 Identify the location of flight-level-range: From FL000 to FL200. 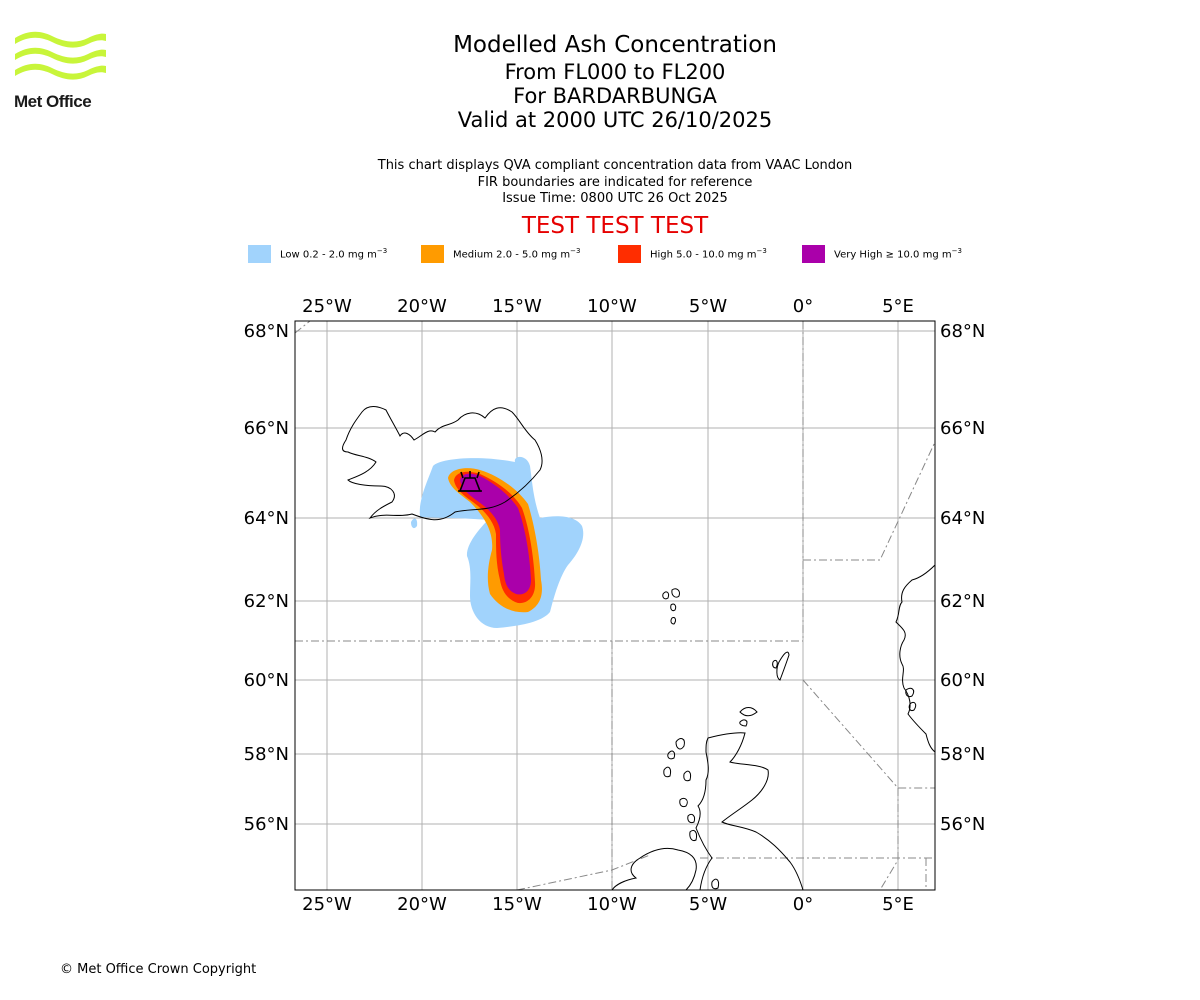
(615, 72).